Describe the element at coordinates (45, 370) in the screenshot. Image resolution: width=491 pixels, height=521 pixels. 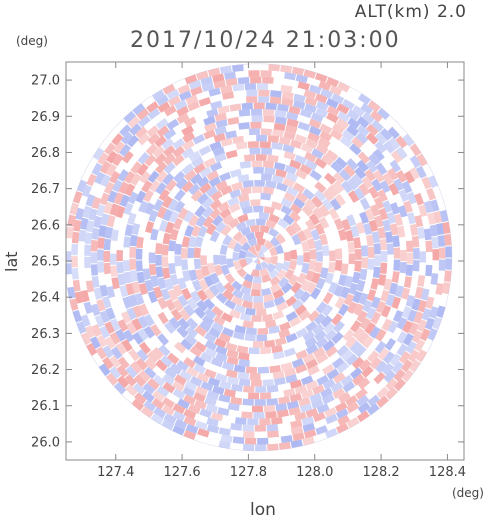
I see `y-tick-label: 26.2` at that location.